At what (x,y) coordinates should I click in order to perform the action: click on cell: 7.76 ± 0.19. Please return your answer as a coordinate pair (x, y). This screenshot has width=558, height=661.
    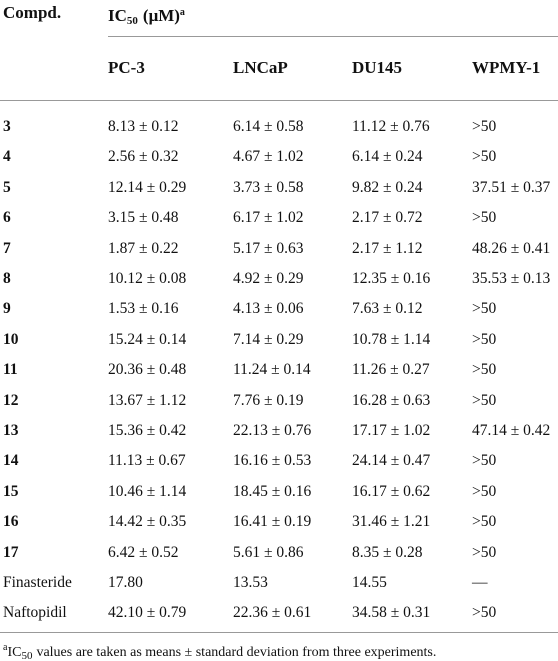
    Looking at the image, I should click on (268, 400).